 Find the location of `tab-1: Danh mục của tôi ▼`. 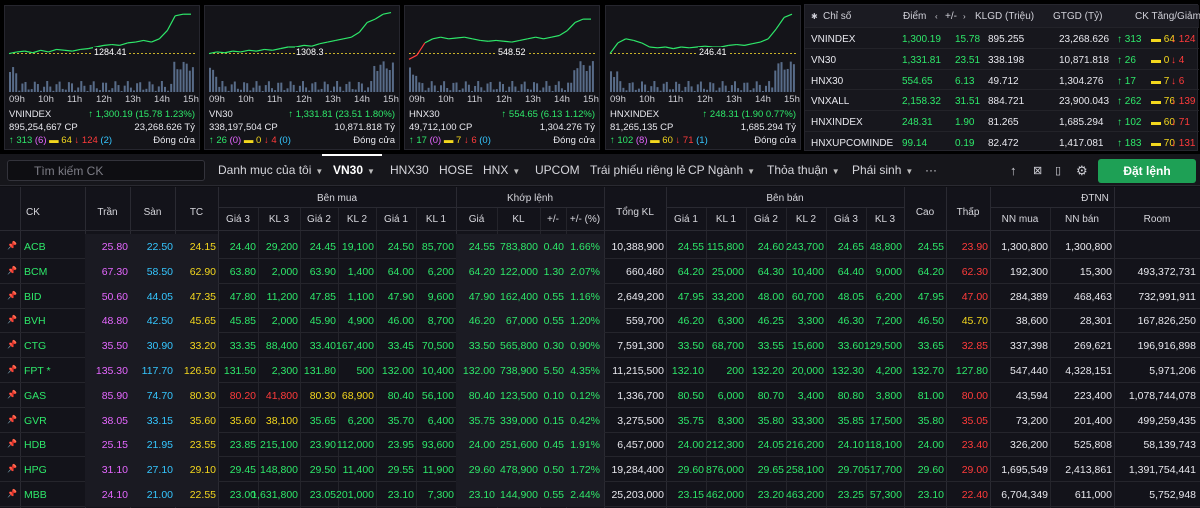

tab-1: Danh mục của tôi ▼ is located at coordinates (271, 170).